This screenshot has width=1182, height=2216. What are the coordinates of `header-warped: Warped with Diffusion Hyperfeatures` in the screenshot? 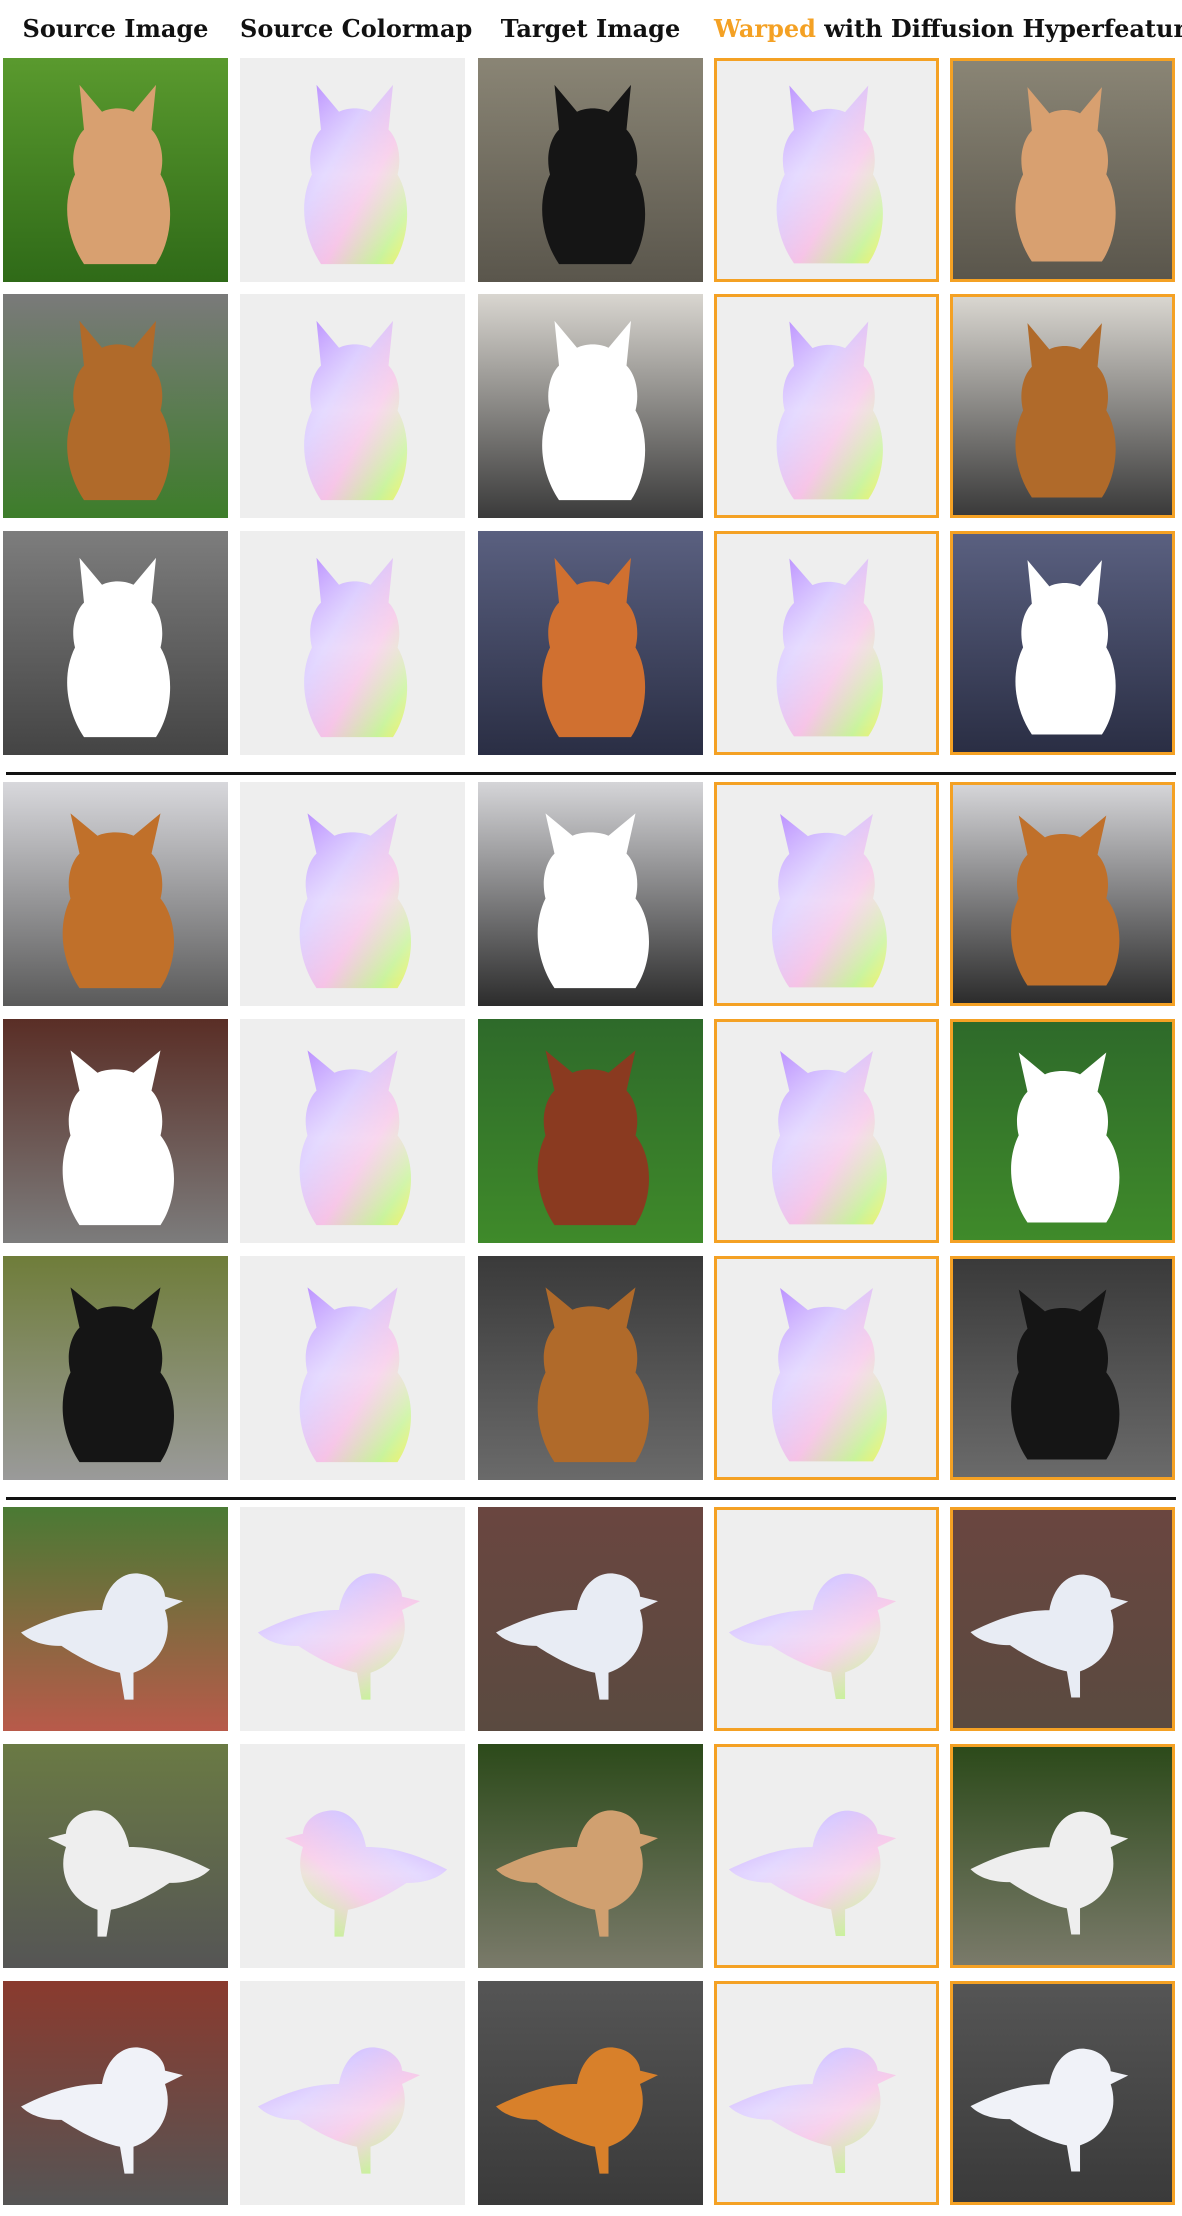 It's located at (948, 29).